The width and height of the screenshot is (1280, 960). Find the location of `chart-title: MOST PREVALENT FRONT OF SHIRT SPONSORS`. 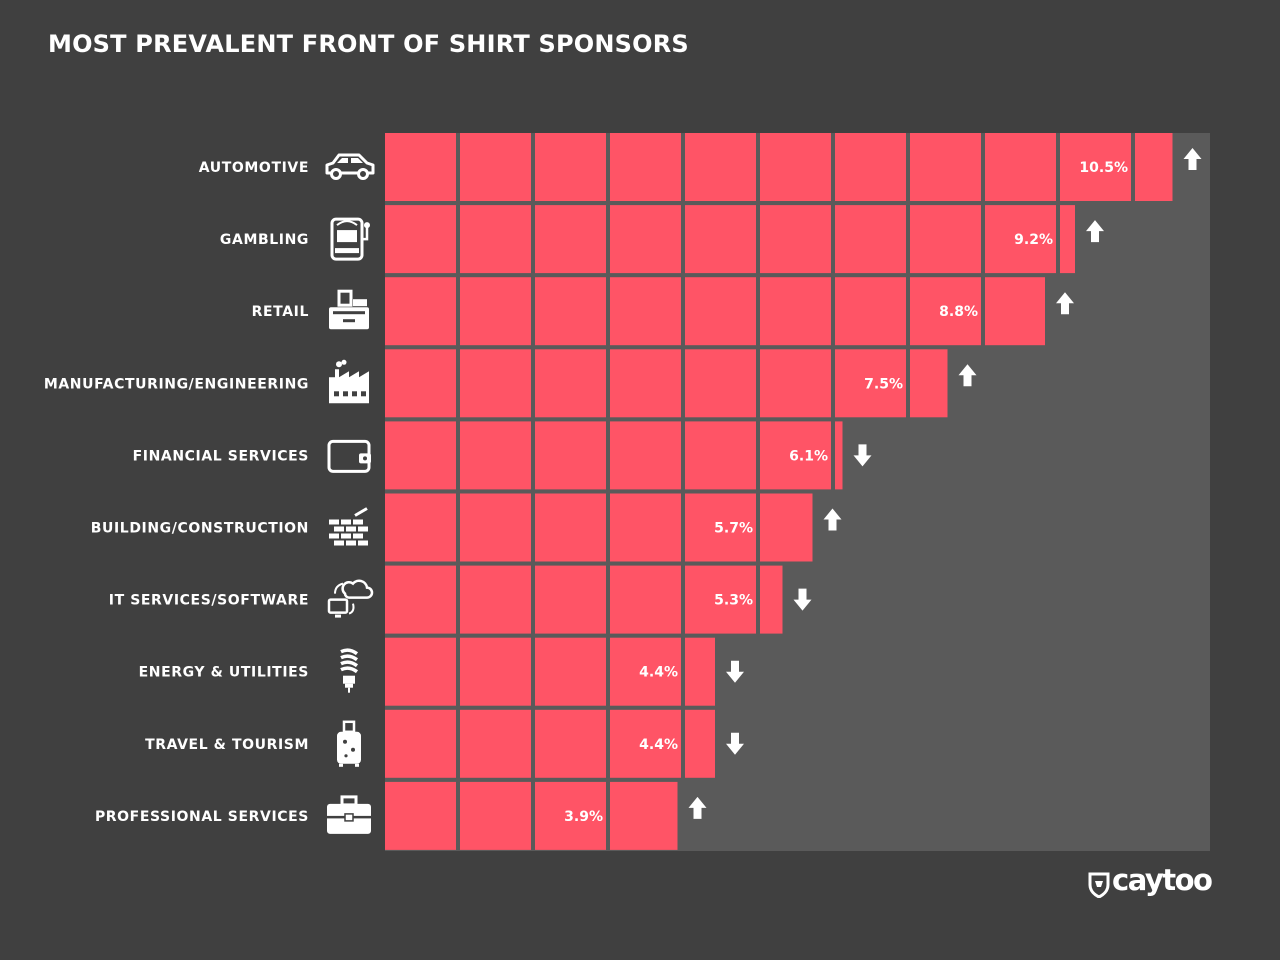

chart-title: MOST PREVALENT FRONT OF SHIRT SPONSORS is located at coordinates (368, 44).